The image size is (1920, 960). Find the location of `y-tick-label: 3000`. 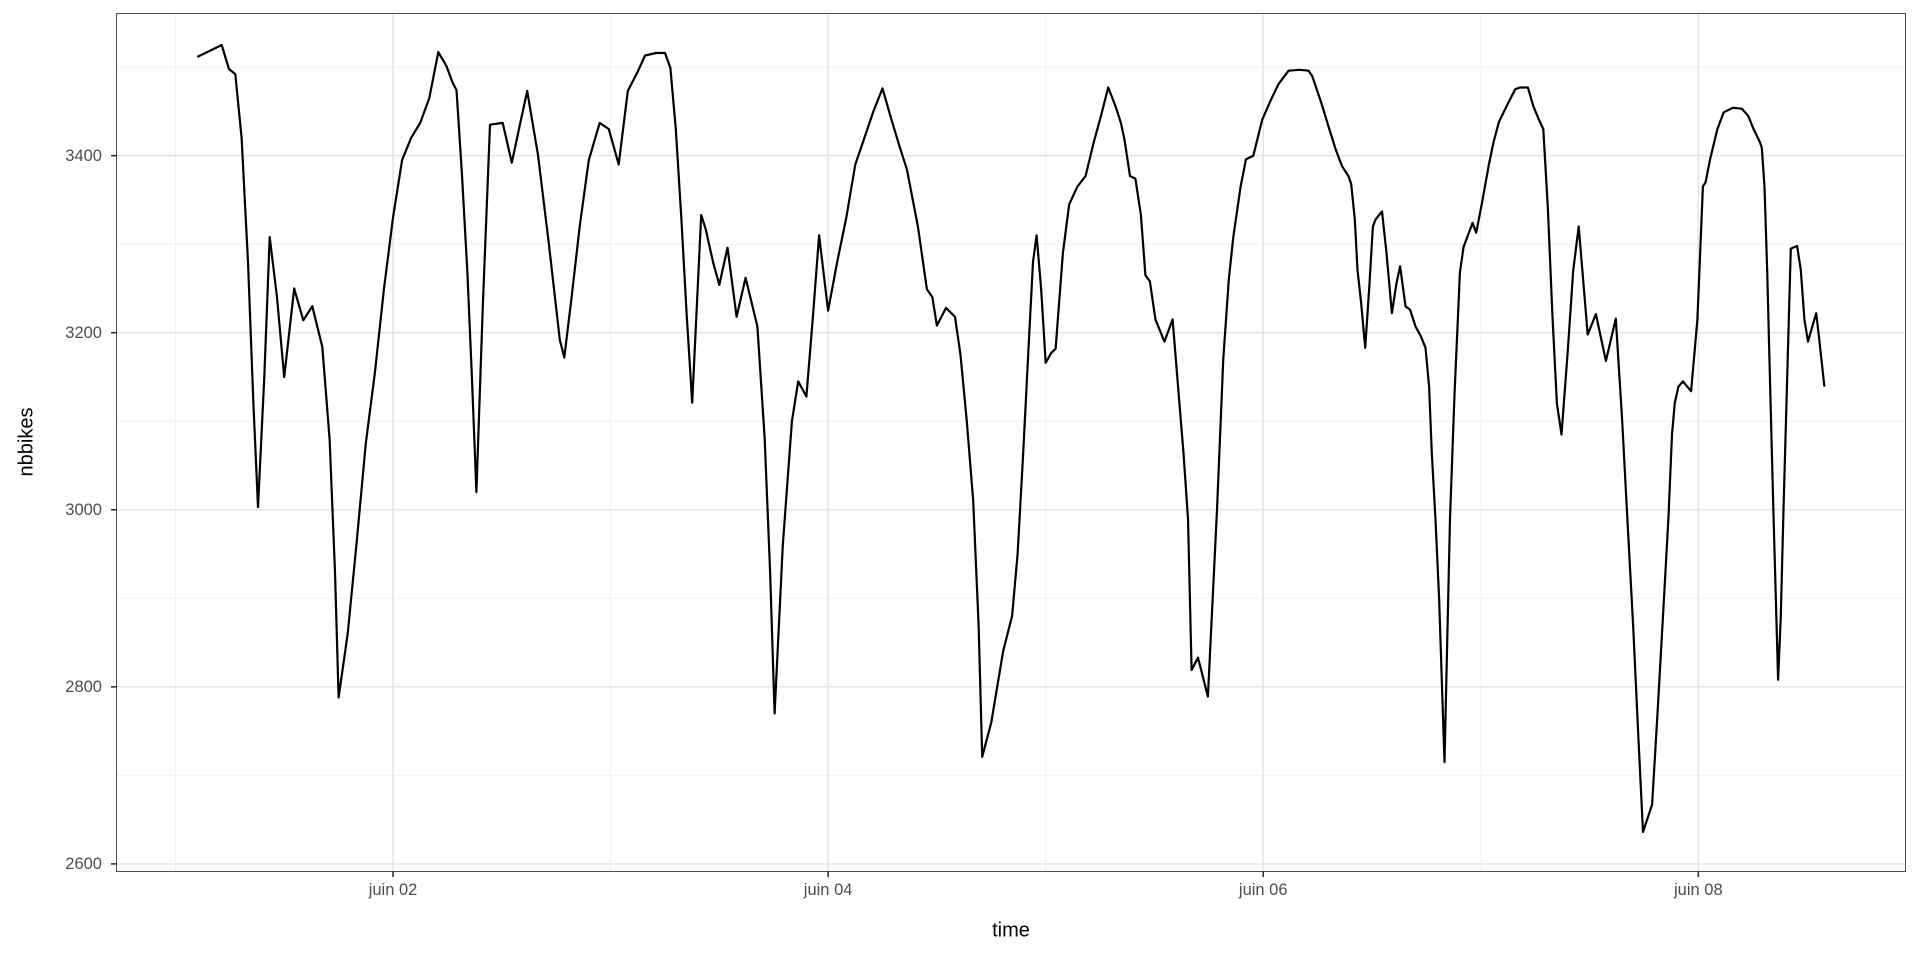

y-tick-label: 3000 is located at coordinates (83, 509).